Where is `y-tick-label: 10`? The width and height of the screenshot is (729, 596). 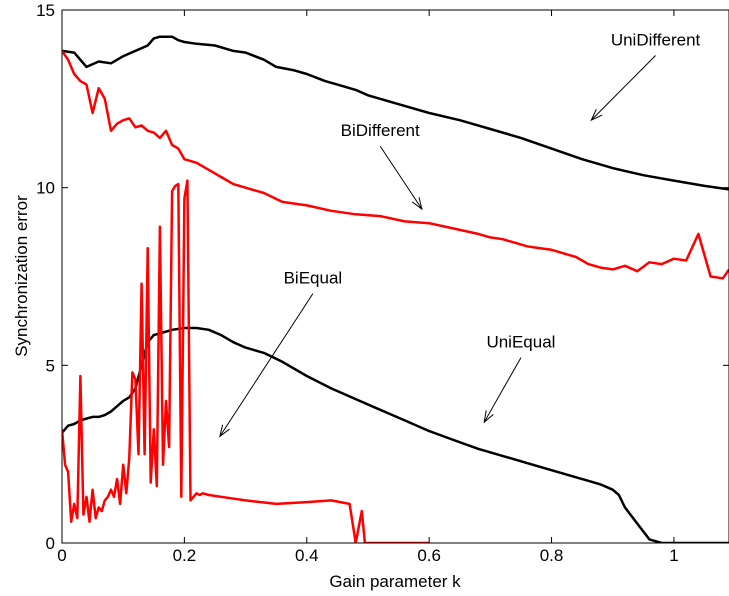
y-tick-label: 10 is located at coordinates (45, 188).